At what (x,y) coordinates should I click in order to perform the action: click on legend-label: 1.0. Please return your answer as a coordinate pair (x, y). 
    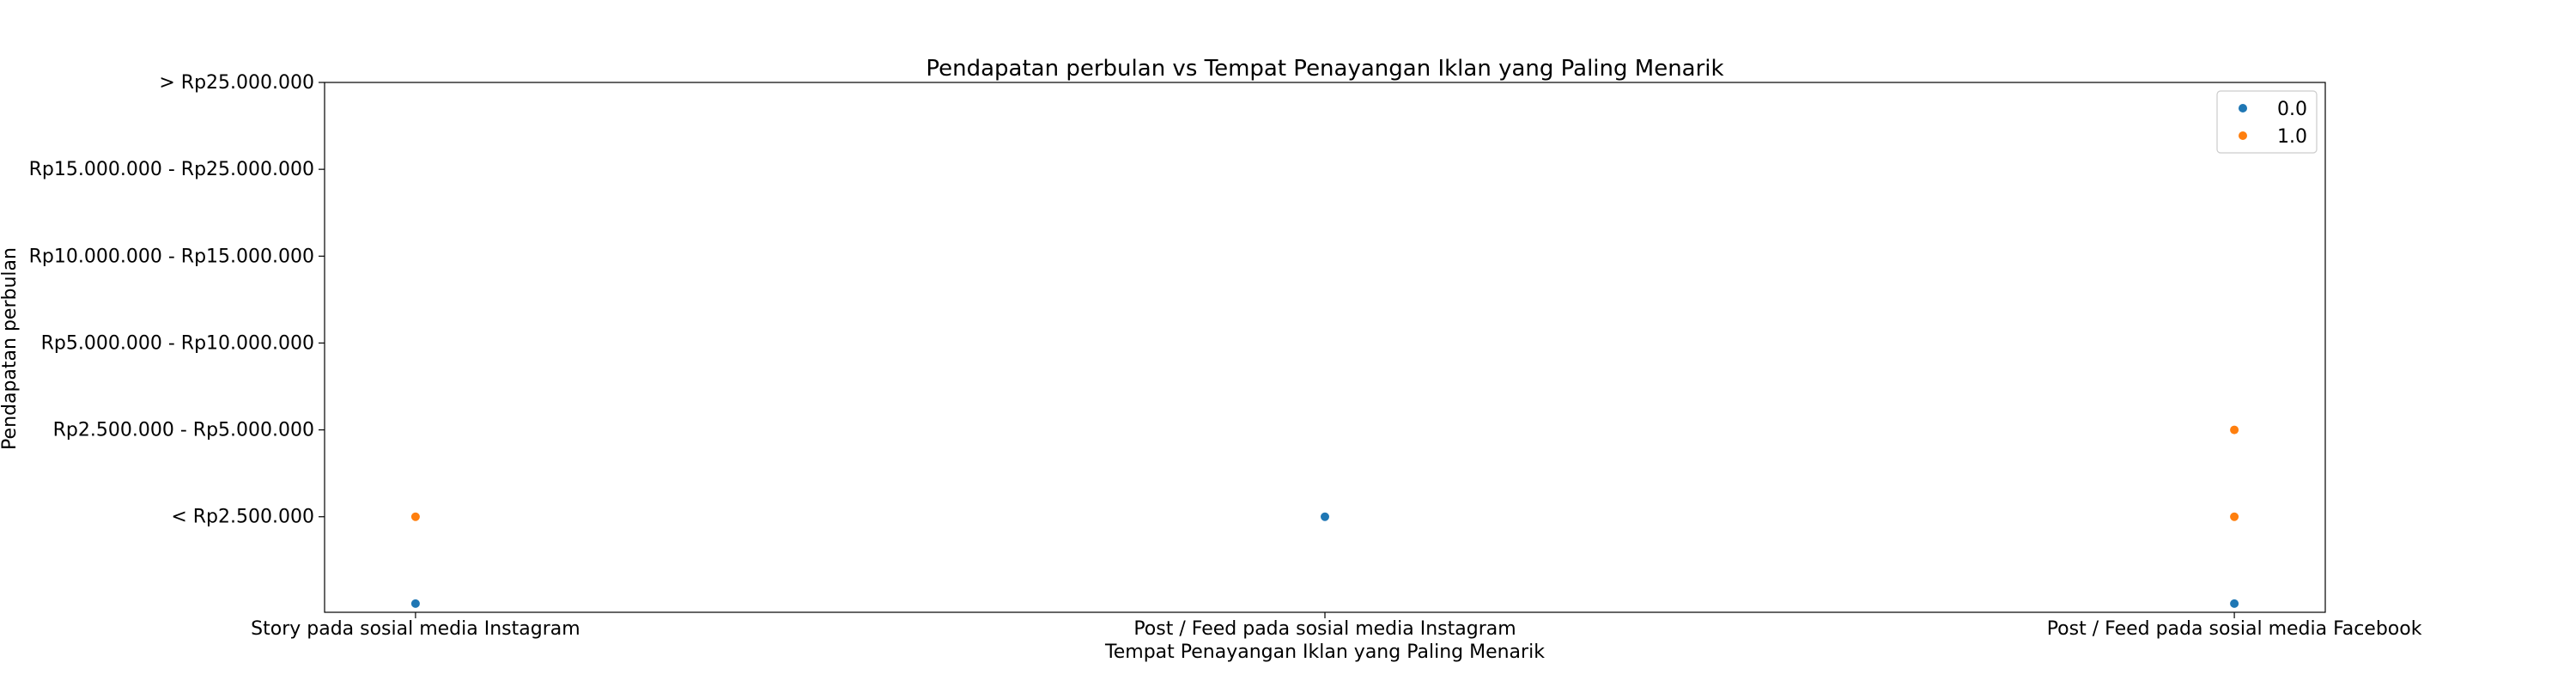
    Looking at the image, I should click on (2292, 137).